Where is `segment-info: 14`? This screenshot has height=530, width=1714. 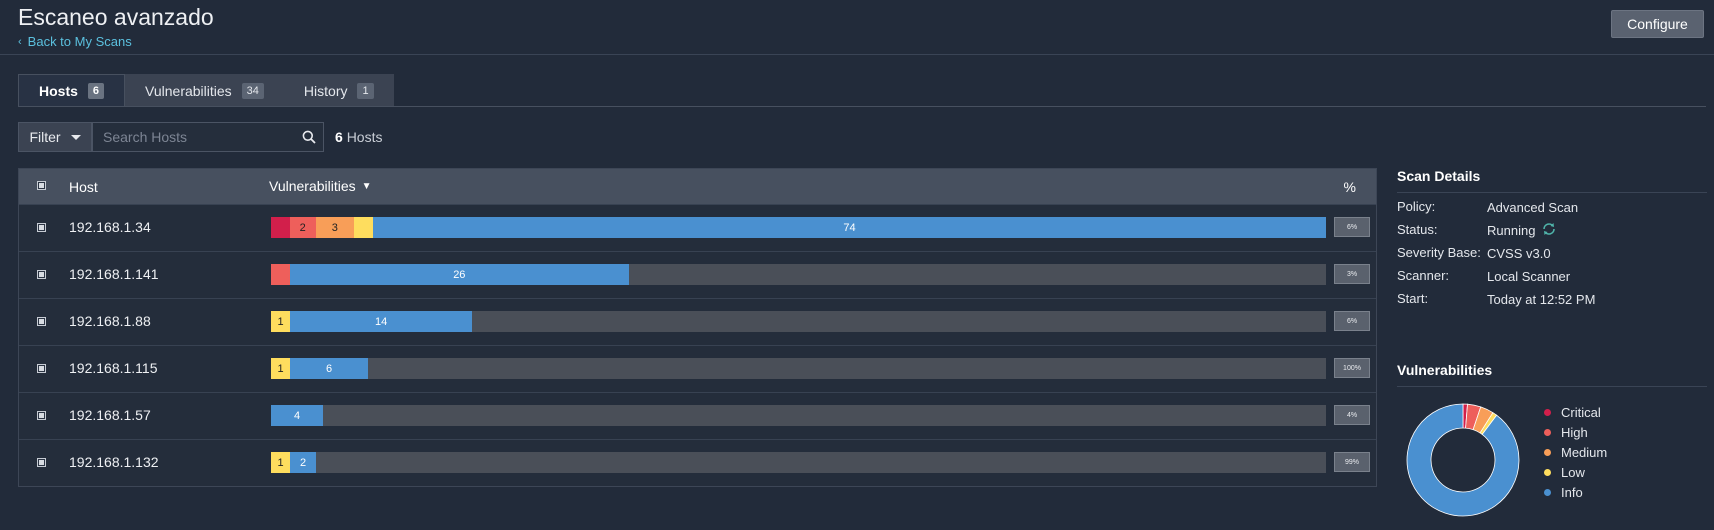
segment-info: 14 is located at coordinates (381, 321).